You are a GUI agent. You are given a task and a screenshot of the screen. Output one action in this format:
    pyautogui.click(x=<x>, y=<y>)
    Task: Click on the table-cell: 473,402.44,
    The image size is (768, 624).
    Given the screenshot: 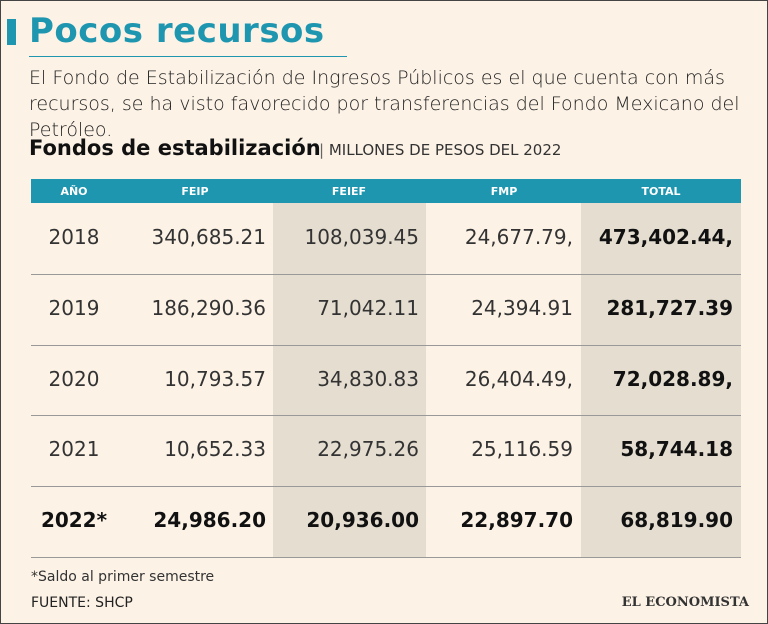 What is the action you would take?
    pyautogui.click(x=665, y=237)
    